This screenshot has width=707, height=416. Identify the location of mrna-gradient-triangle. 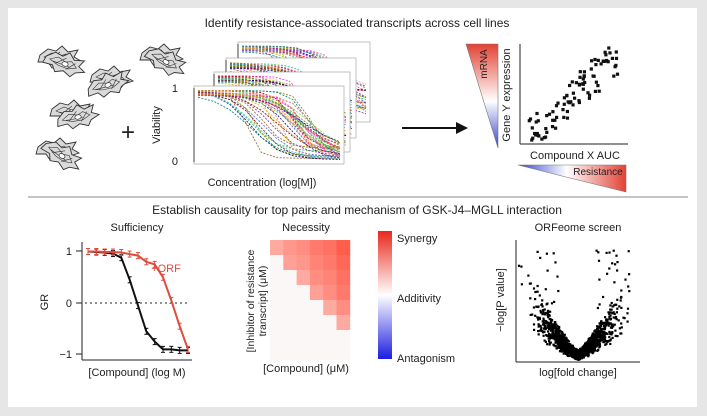
(482, 96).